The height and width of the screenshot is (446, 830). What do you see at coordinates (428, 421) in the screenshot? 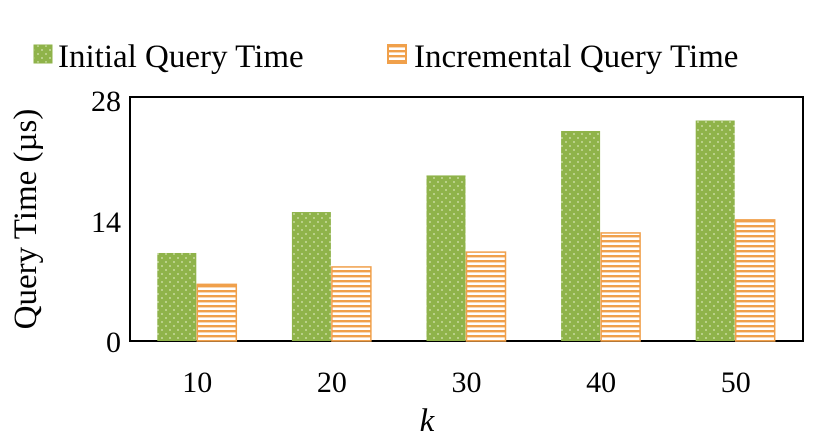
I see `x-axis-title: k` at bounding box center [428, 421].